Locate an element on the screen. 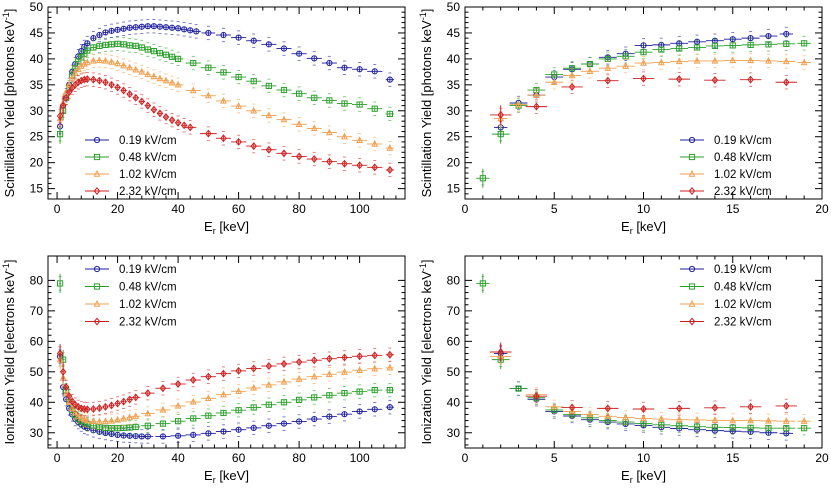  x-tick-label: 5 is located at coordinates (554, 209).